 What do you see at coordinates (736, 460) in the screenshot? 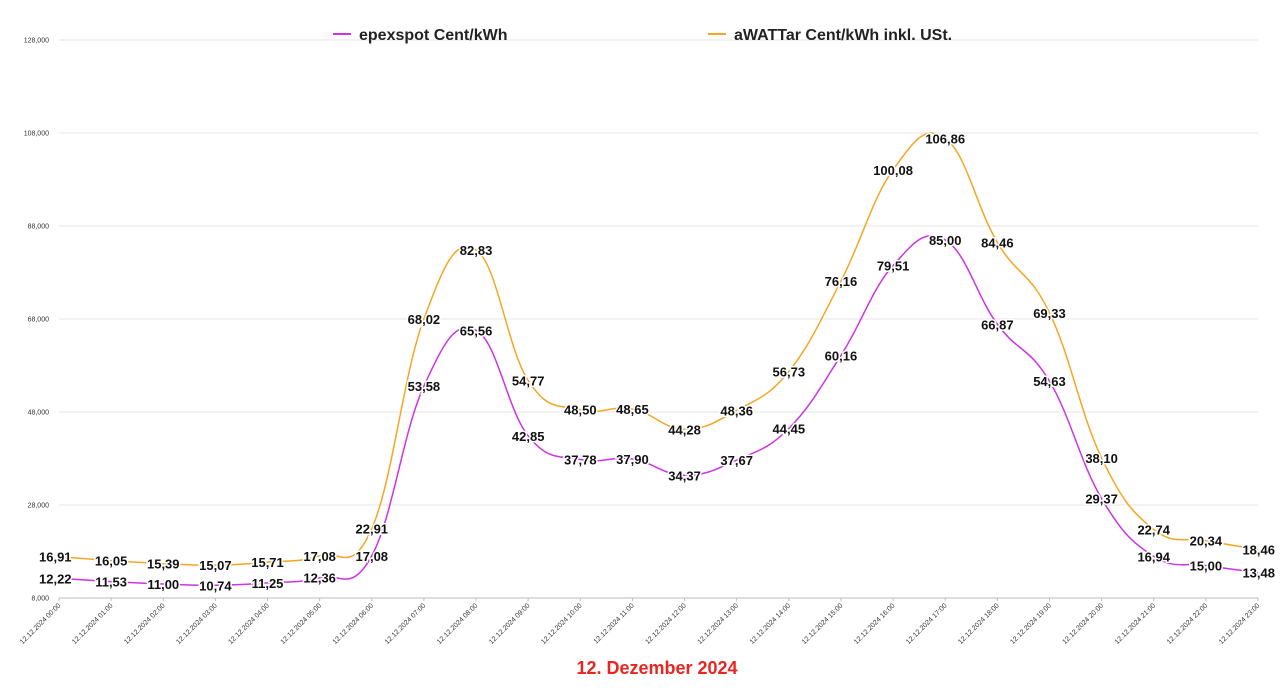
I see `data-label: 37,67` at bounding box center [736, 460].